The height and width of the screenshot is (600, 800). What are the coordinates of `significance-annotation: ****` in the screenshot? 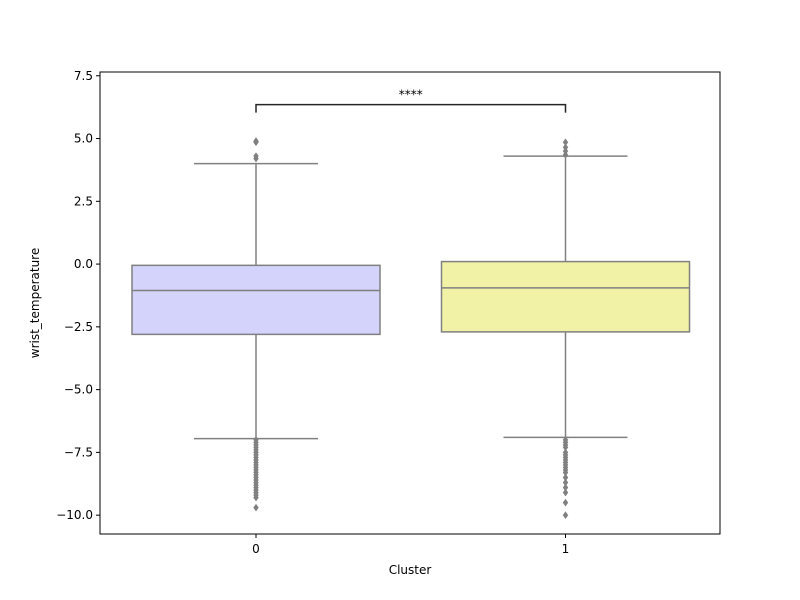 It's located at (411, 100).